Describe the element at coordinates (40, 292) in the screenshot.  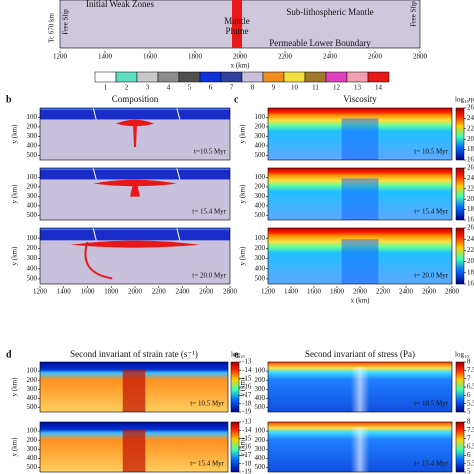
I see `x-tick-label: 1200` at that location.